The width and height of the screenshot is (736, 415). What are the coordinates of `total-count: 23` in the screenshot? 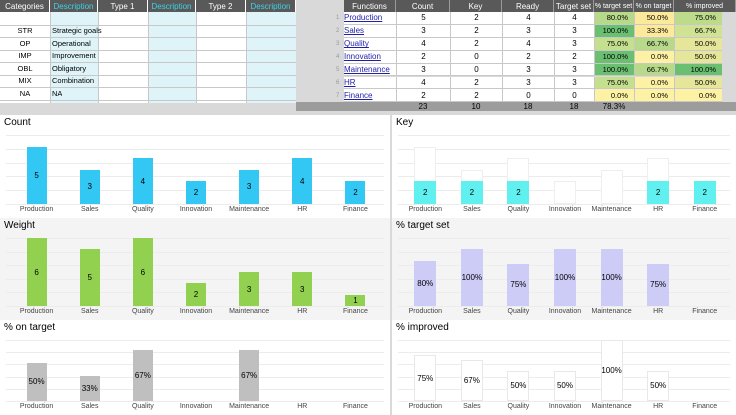 It's located at (423, 106).